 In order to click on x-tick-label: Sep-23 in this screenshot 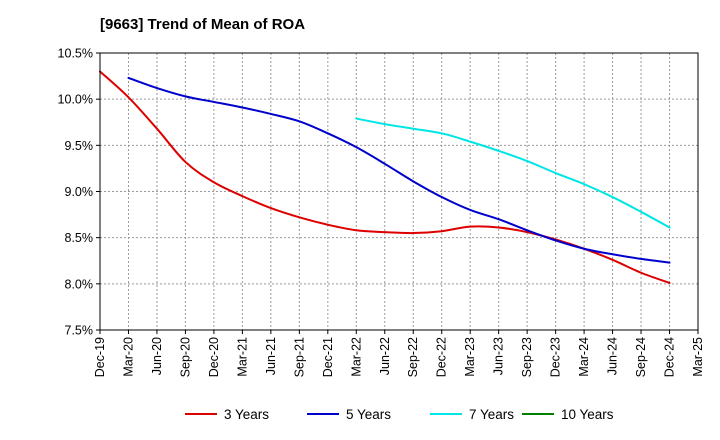, I will do `click(527, 357)`.